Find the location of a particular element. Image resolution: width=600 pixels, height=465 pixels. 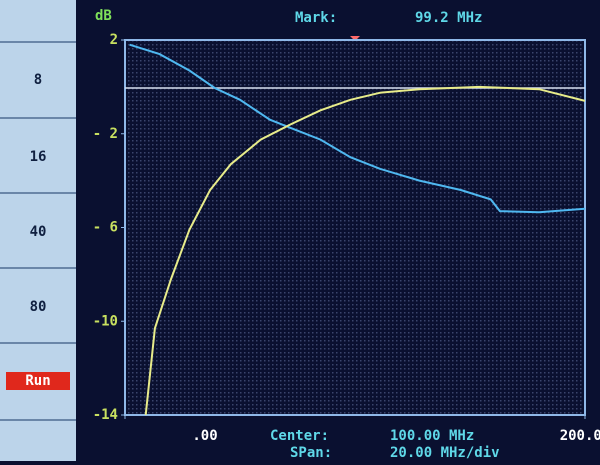

span-label: SPan: is located at coordinates (311, 453).